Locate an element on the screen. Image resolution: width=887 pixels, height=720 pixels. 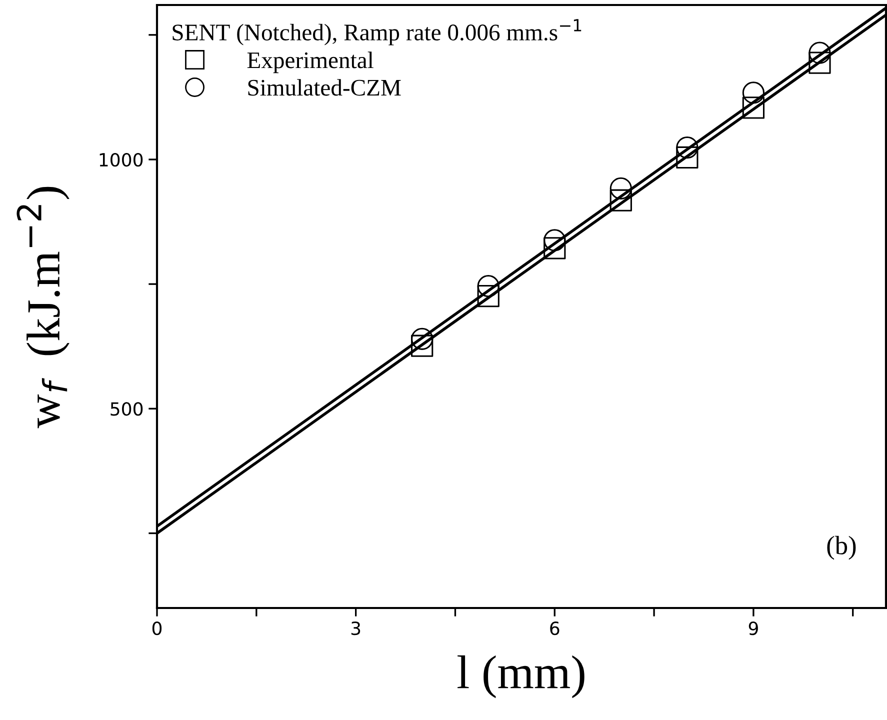
x-tick-label: 9 is located at coordinates (753, 629).